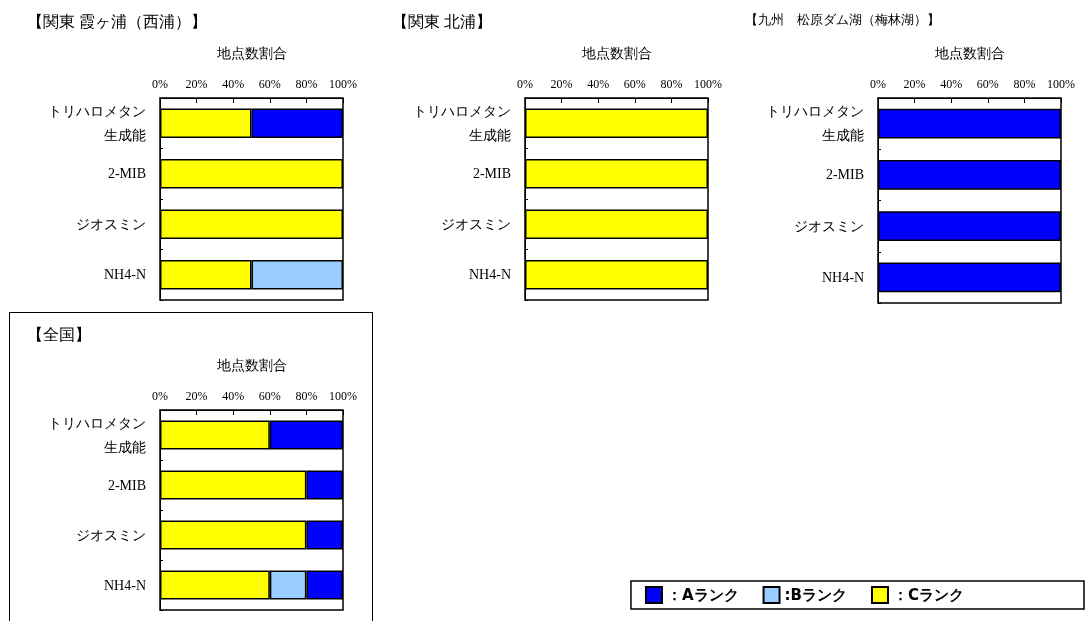 The width and height of the screenshot is (1092, 621). Describe the element at coordinates (59, 334) in the screenshot. I see `chart-title: 【全国】` at that location.